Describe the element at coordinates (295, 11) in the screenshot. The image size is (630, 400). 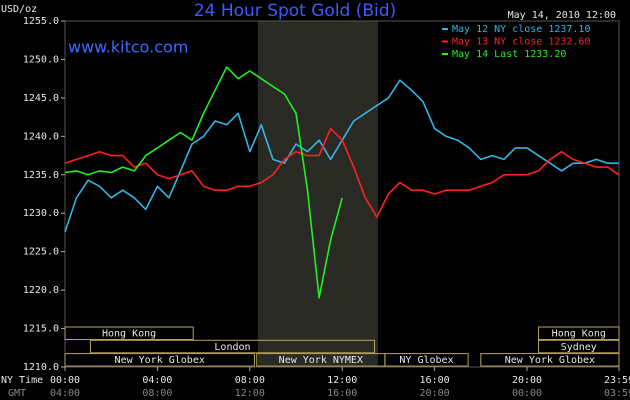
I see `chart-title: 24 Hour Spot Gold (Bid)` at that location.